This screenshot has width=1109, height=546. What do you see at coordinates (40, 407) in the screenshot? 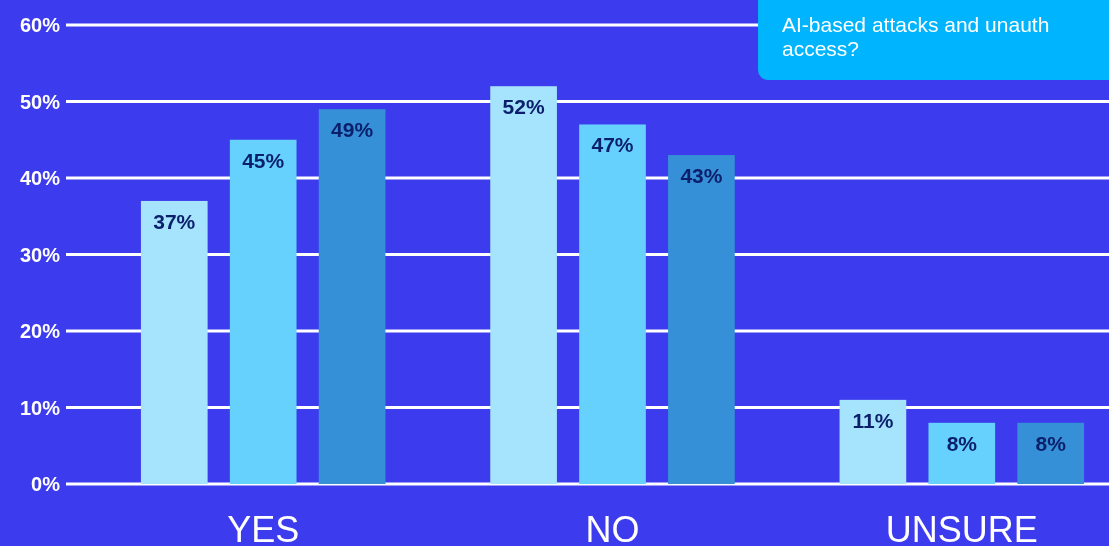
I see `y-tick-label: 10%` at bounding box center [40, 407].